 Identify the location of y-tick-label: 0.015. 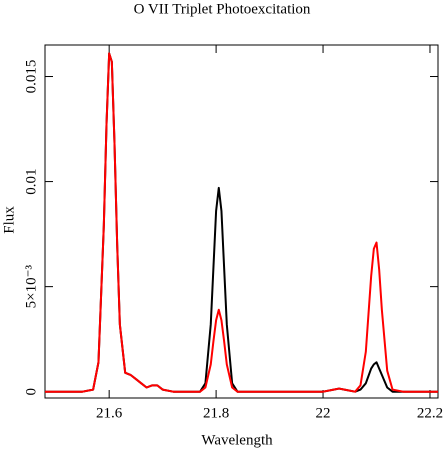
(31, 77).